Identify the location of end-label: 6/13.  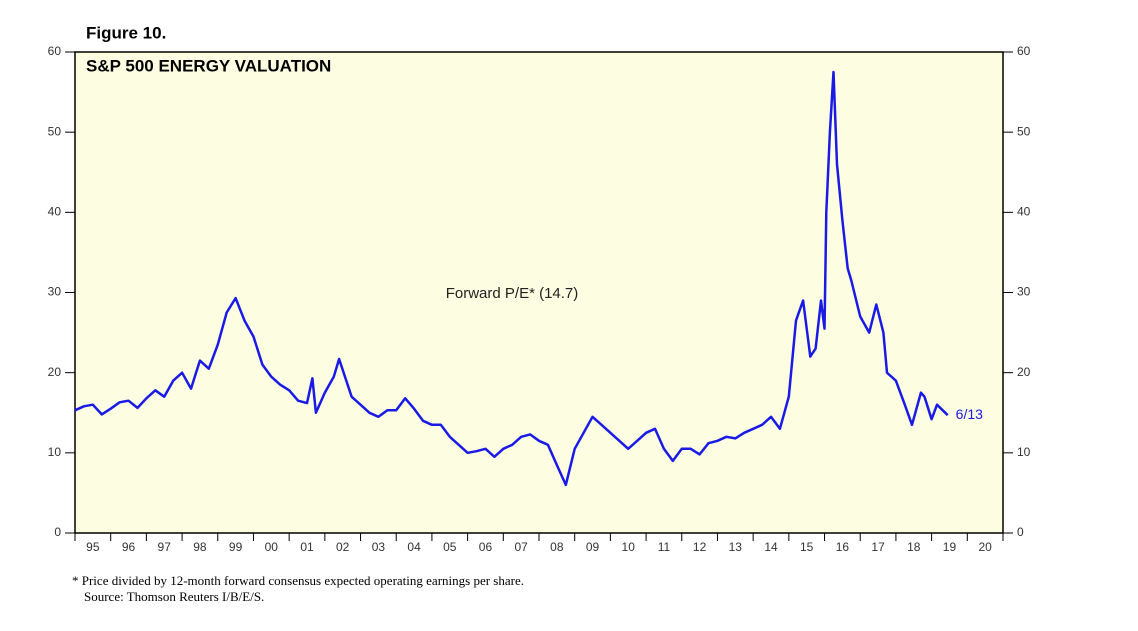
(969, 414).